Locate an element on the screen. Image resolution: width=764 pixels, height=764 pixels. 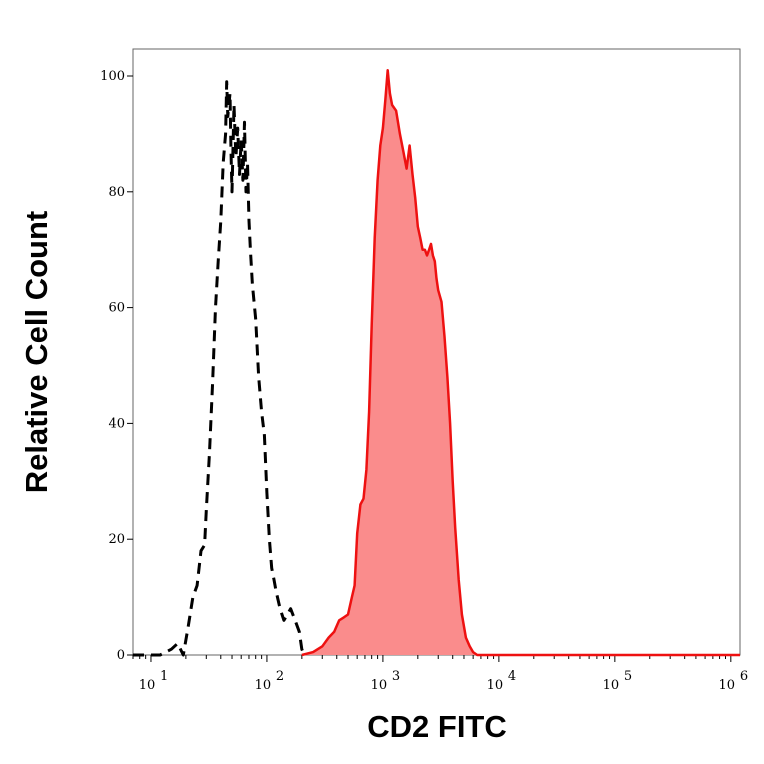
y-axis-title-group: Relative Cell Count is located at coordinates (36, 352).